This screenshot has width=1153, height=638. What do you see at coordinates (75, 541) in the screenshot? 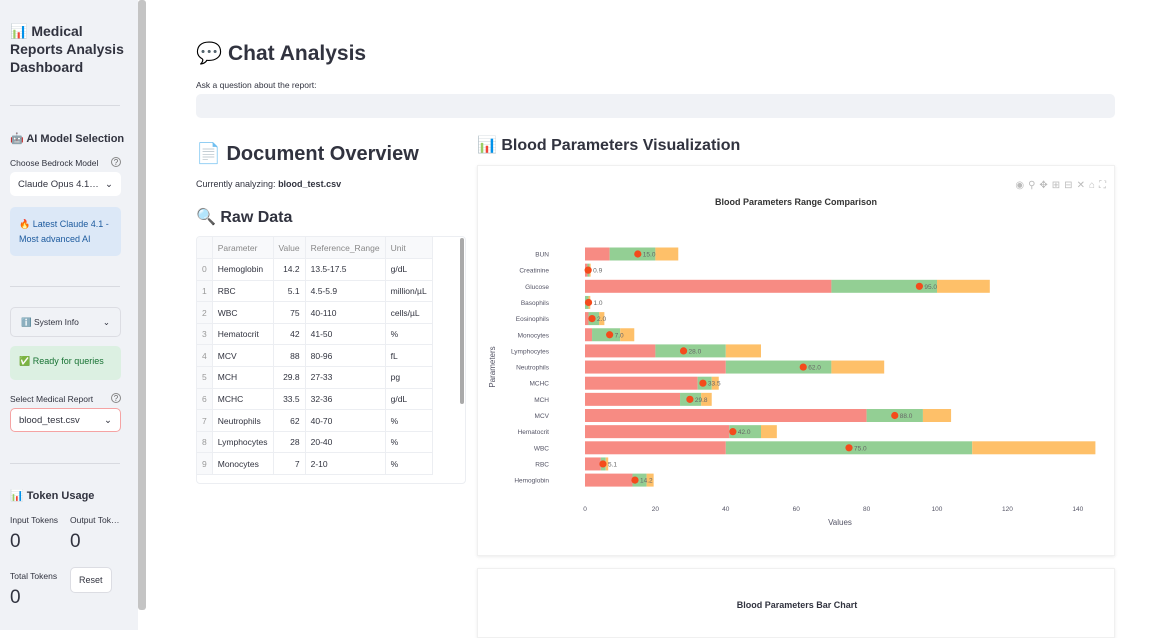
I see `output-tokens-value: 0` at bounding box center [75, 541].